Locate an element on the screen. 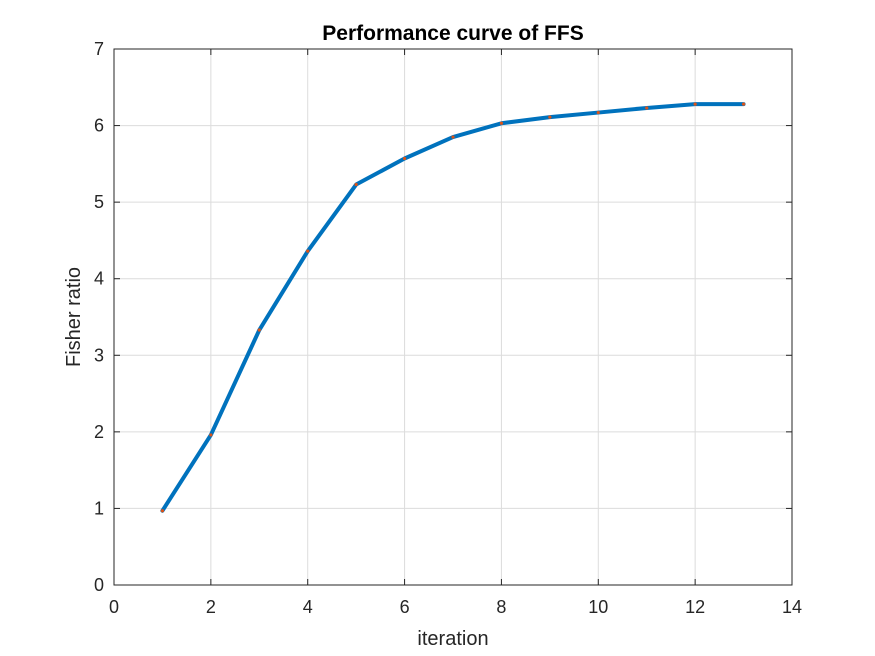 The width and height of the screenshot is (875, 656). y-tick-label: 3 is located at coordinates (99, 355).